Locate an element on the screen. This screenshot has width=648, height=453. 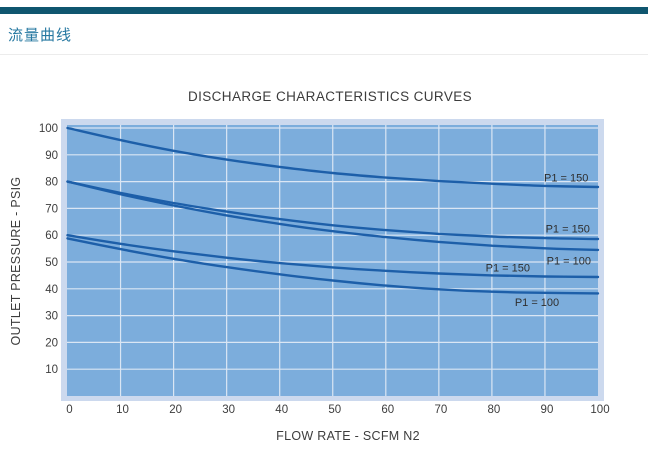
x-tick-label: 0 is located at coordinates (69, 410).